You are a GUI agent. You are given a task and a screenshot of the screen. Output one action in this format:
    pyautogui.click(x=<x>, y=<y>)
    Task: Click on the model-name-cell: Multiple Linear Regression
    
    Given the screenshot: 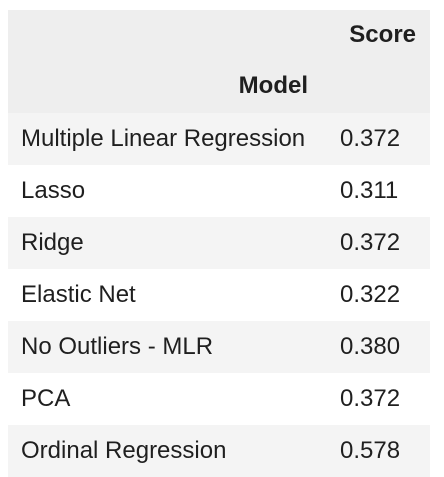 What is the action you would take?
    pyautogui.click(x=167, y=139)
    